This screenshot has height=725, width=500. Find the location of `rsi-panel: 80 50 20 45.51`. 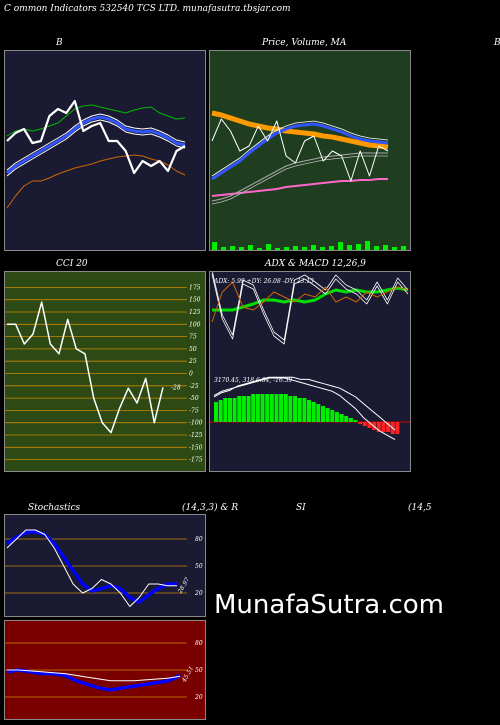

rsi-panel: 80 50 20 45.51 is located at coordinates (105, 670).